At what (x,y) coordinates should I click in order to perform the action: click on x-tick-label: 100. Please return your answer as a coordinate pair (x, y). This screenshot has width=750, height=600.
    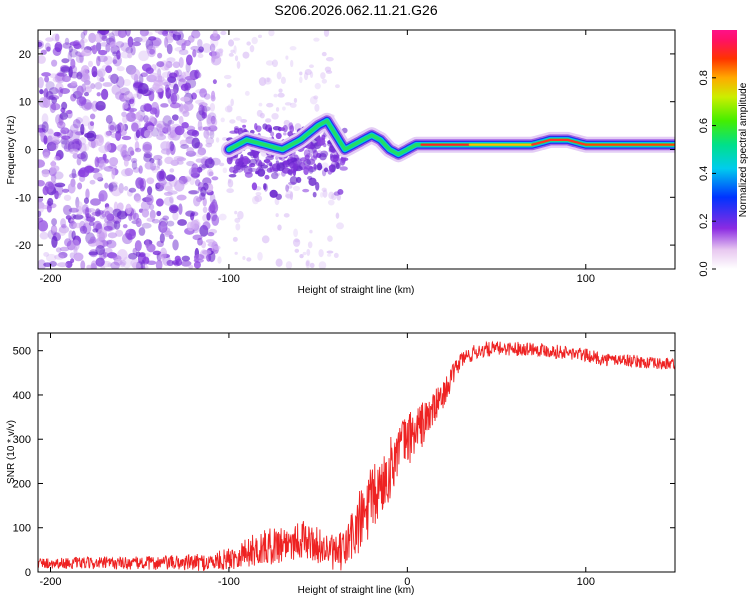
    Looking at the image, I should click on (586, 582).